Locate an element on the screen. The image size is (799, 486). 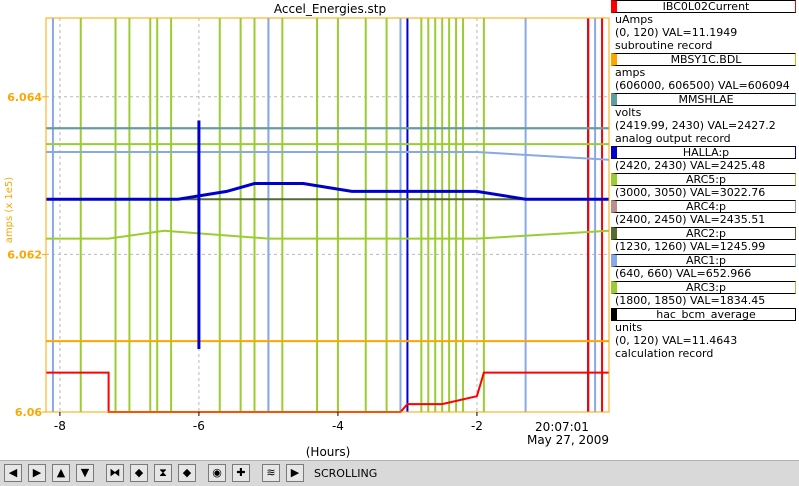
scroll-icon: ▶ is located at coordinates (295, 472).